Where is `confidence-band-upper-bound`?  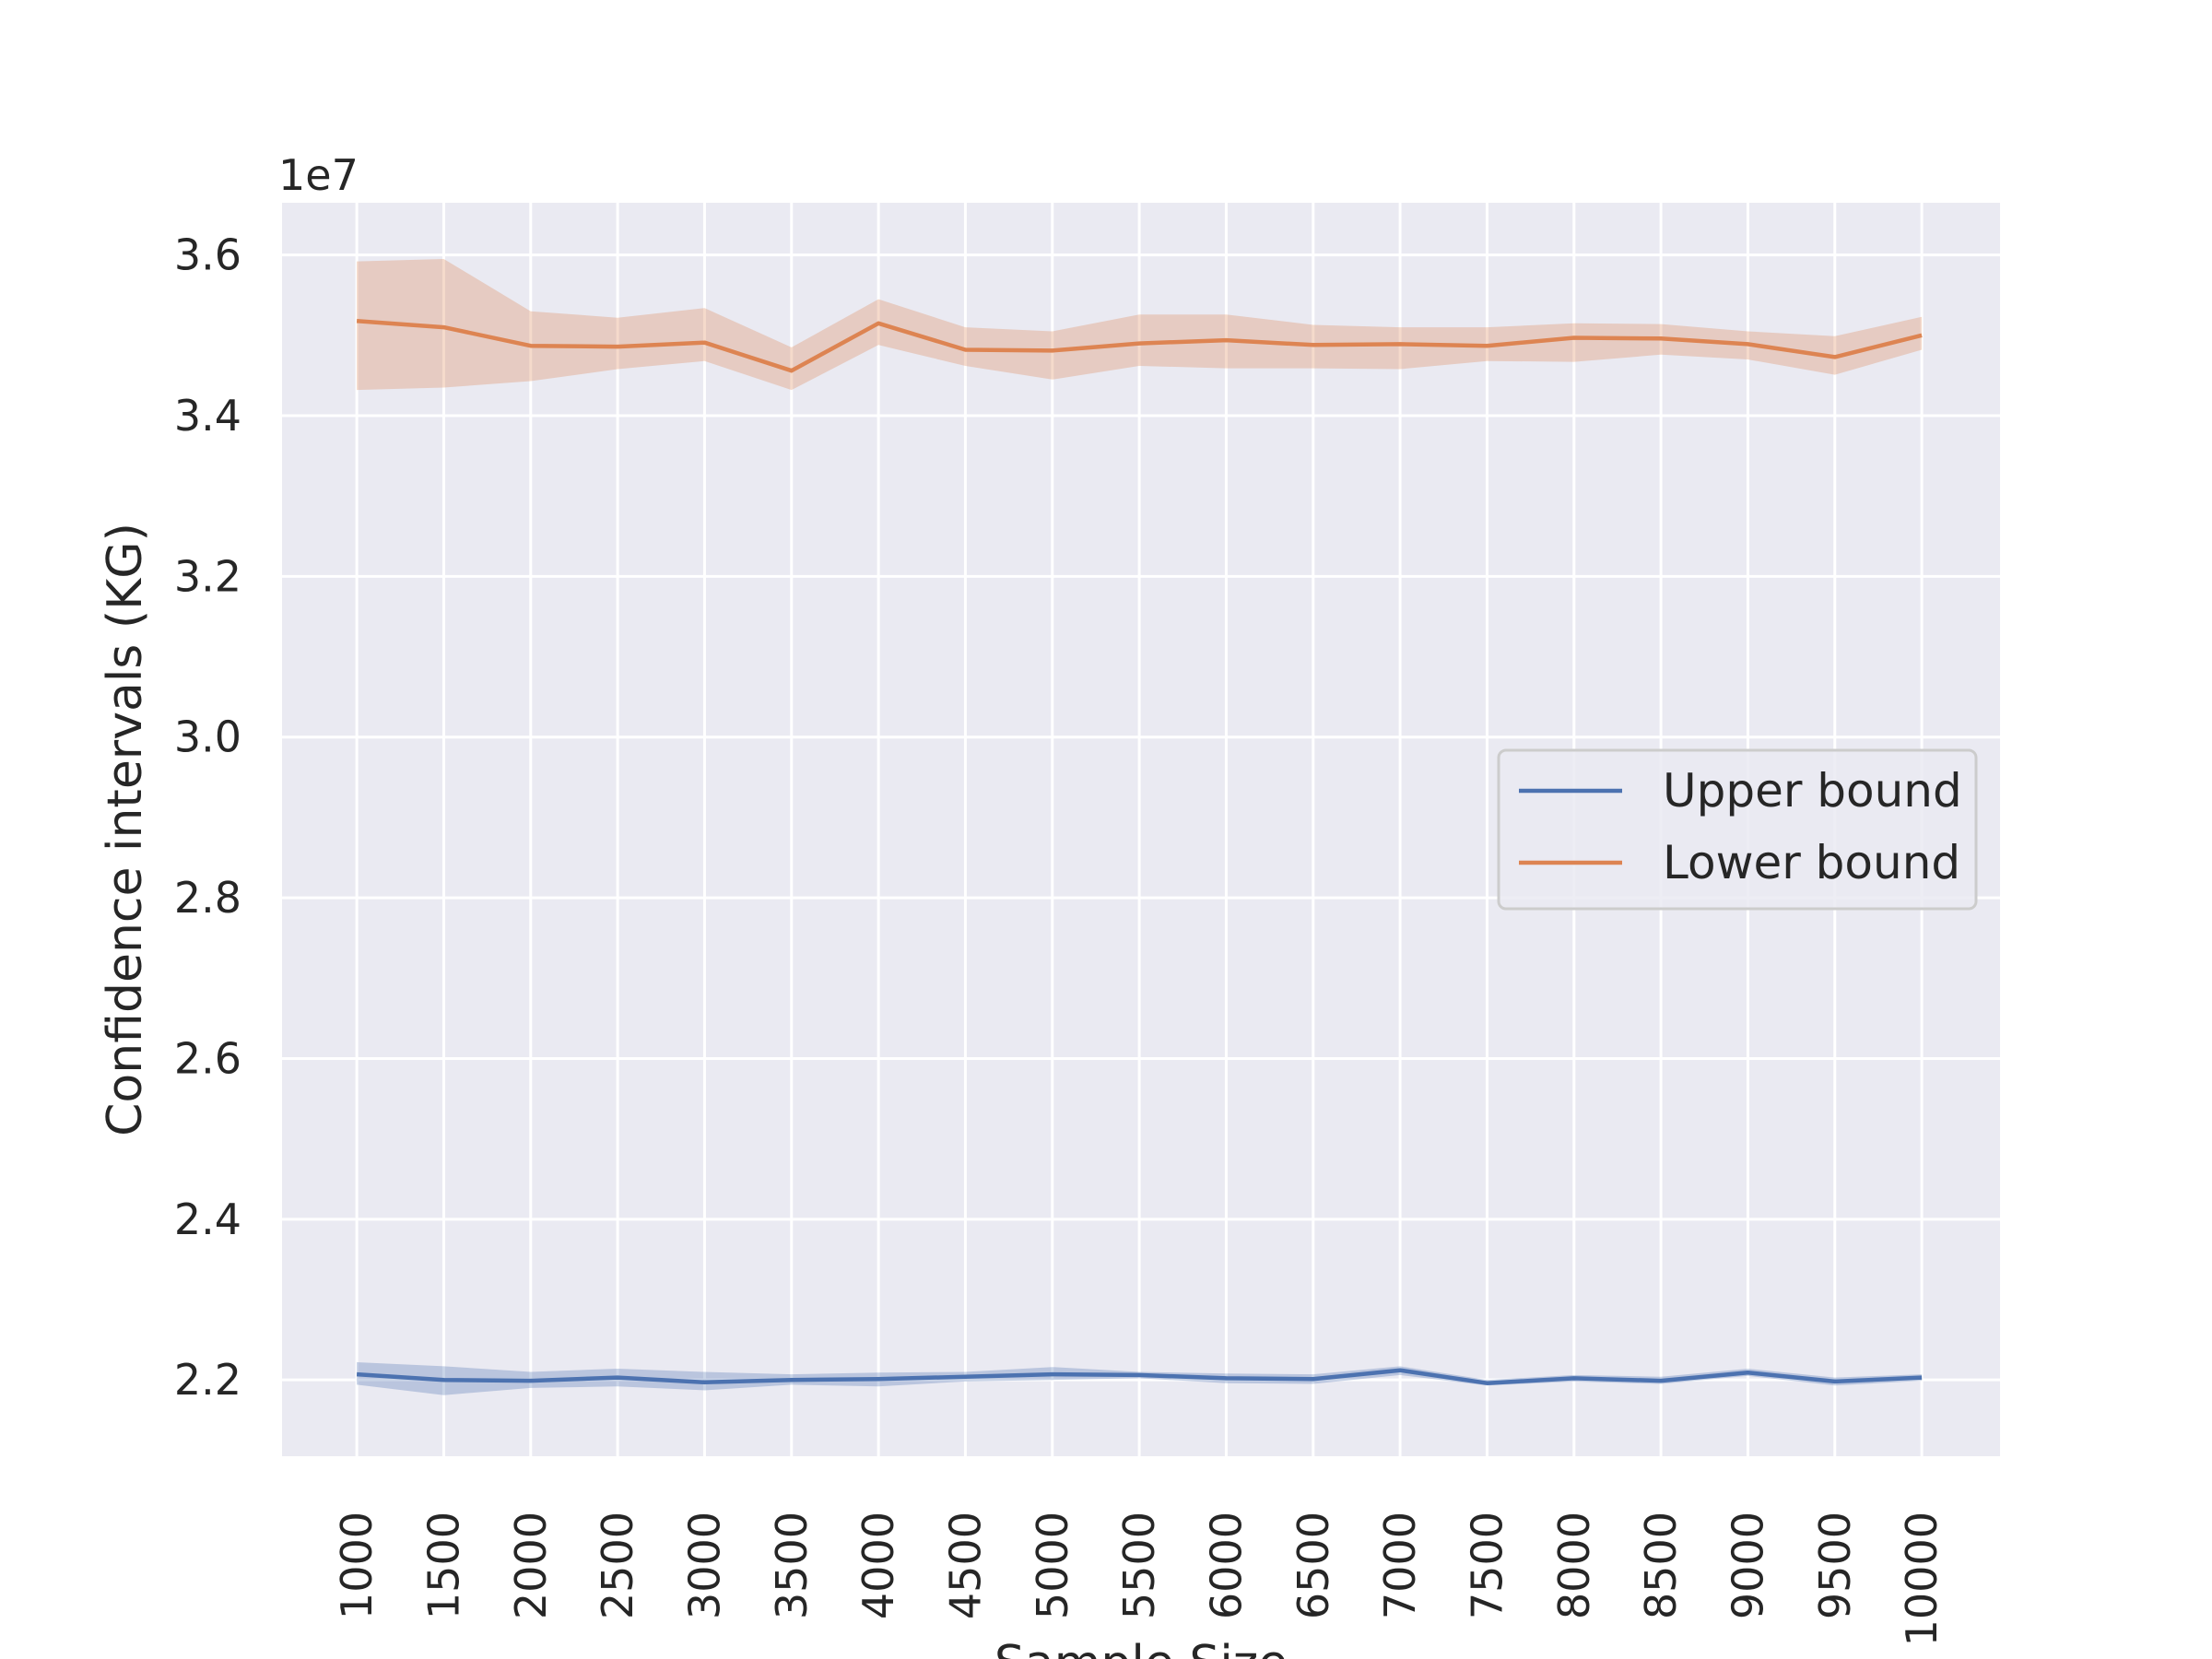 confidence-band-upper-bound is located at coordinates (1140, 1378).